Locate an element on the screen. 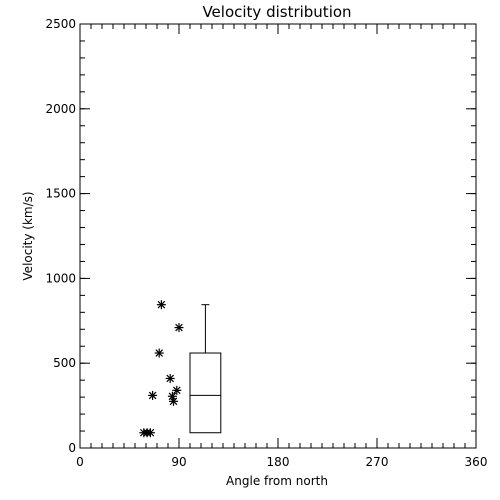  x-tick-label: 360 is located at coordinates (476, 462).